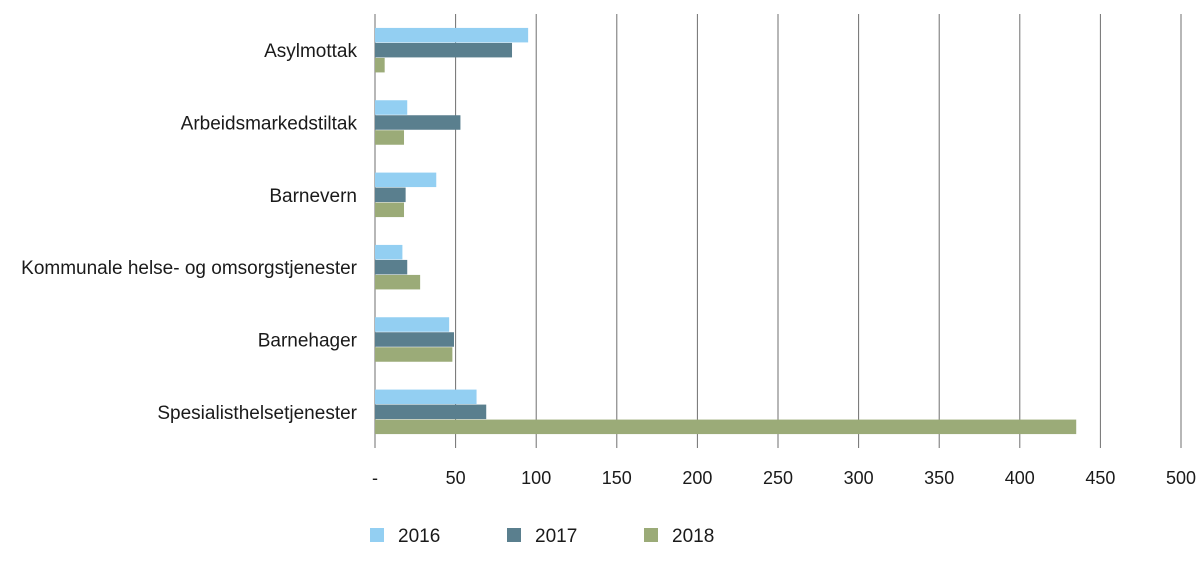 Image resolution: width=1200 pixels, height=563 pixels. I want to click on bar-1-2018, so click(390, 137).